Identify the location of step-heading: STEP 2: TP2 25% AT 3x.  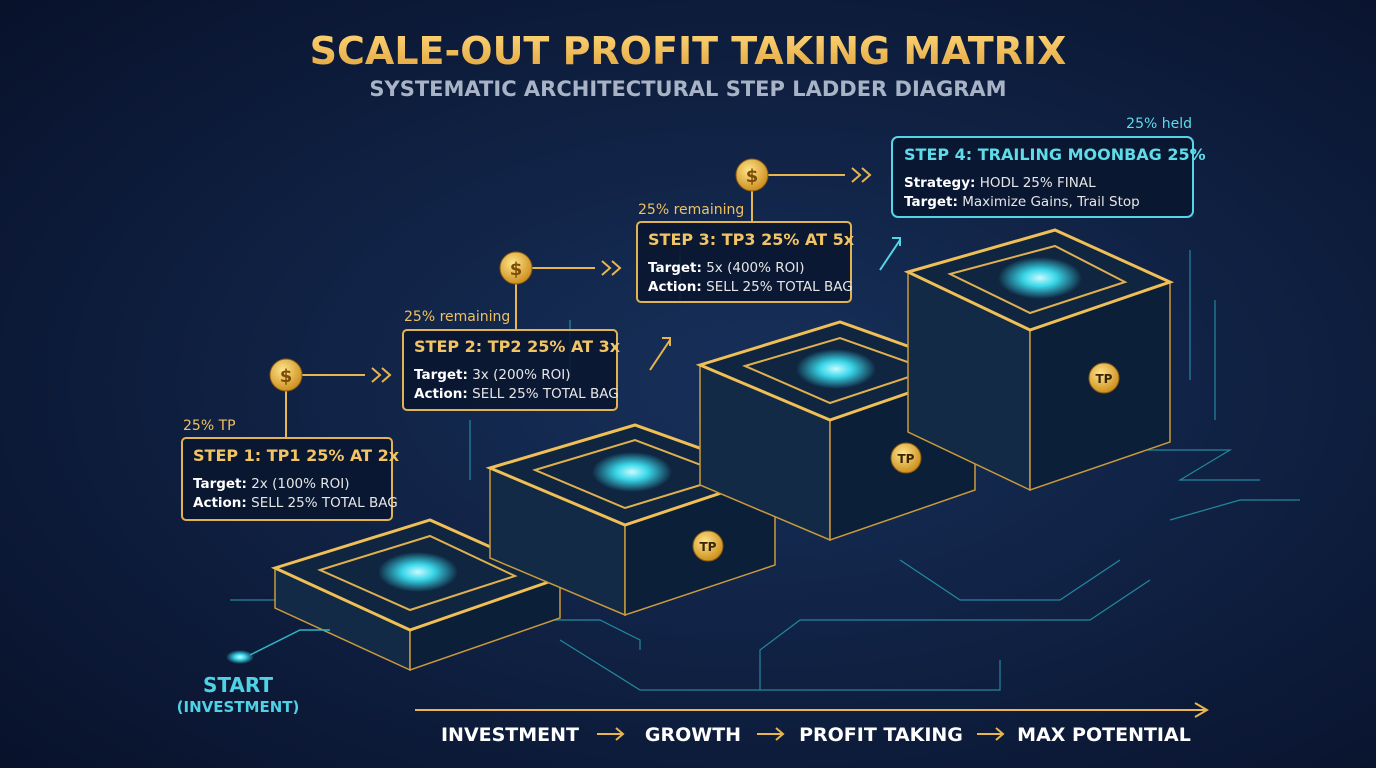
(517, 346).